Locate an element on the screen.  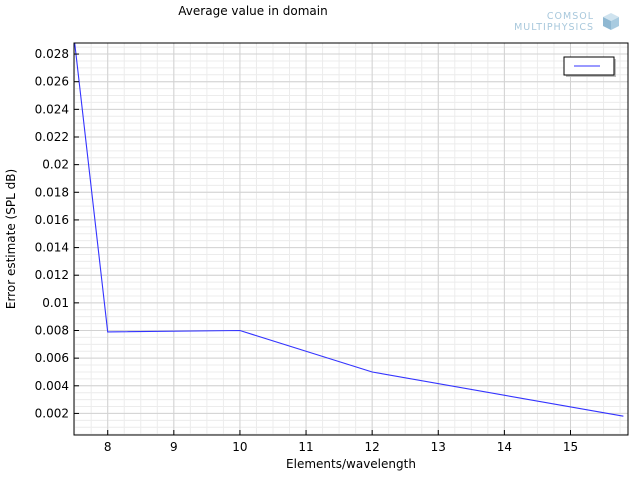
x-tick-label: 11 is located at coordinates (305, 447).